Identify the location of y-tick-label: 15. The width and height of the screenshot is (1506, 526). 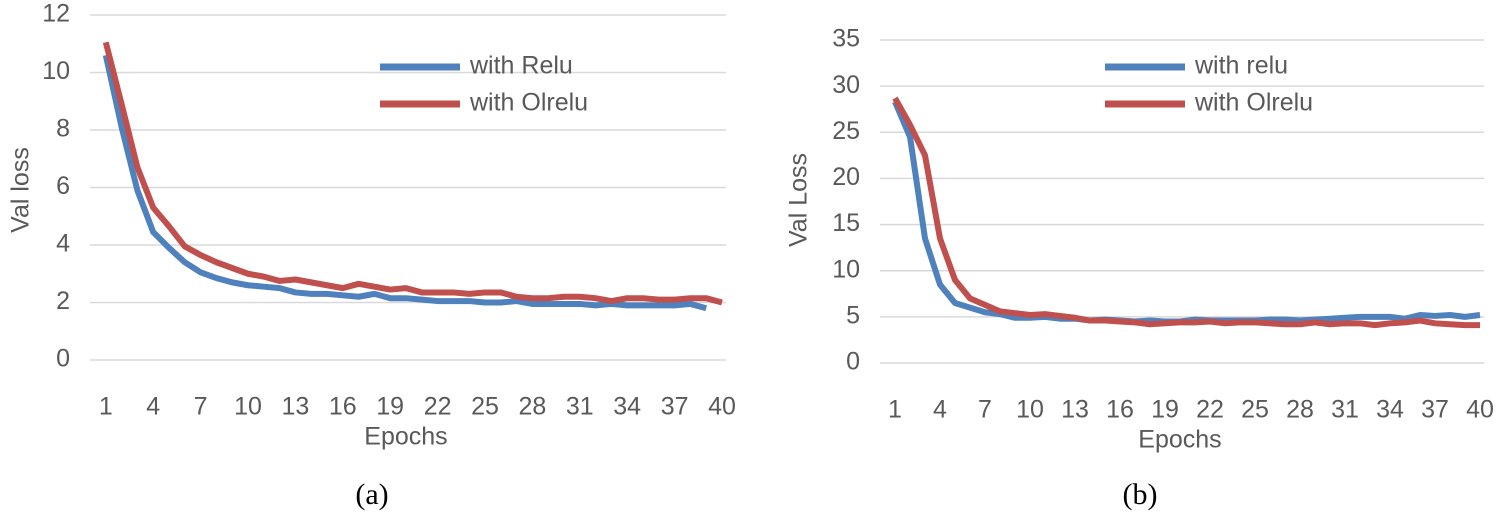
(846, 223).